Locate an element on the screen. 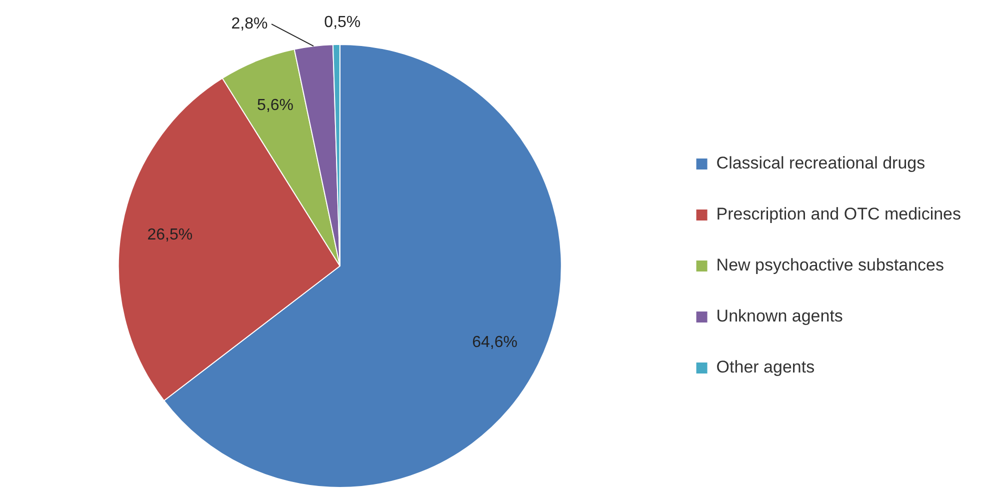 The height and width of the screenshot is (500, 989). legend-label: Classical recreational drugs is located at coordinates (821, 163).